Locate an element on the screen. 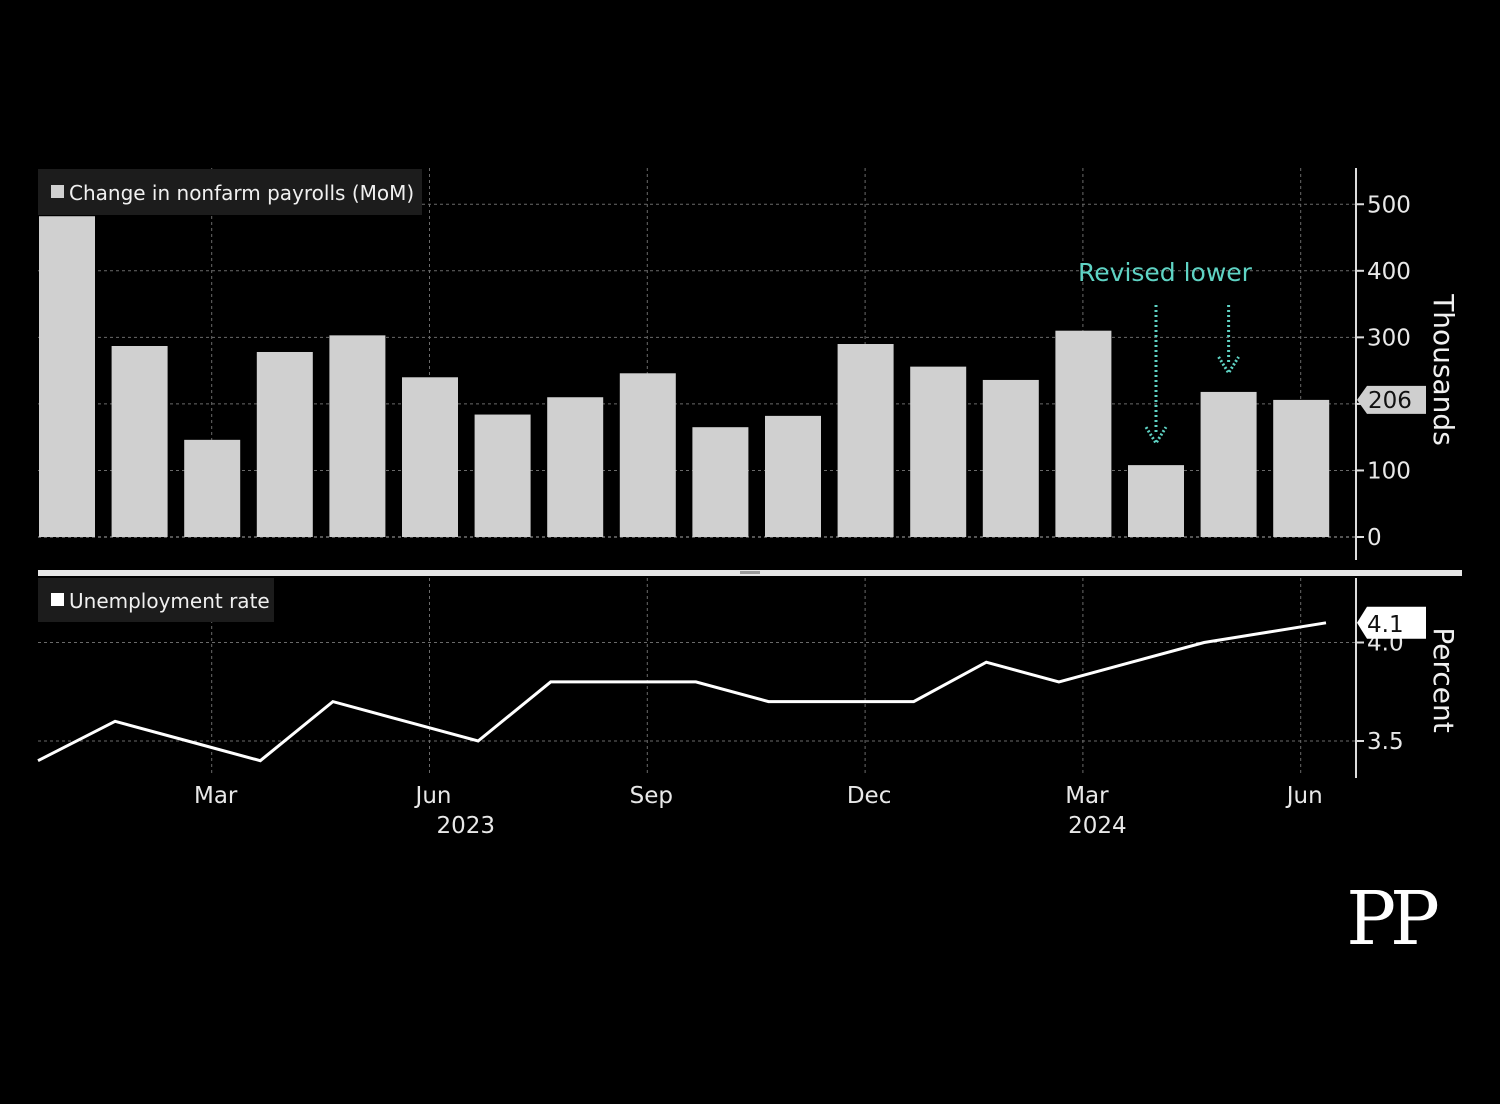 This screenshot has width=1500, height=1104. bar-last-value-label: 206 is located at coordinates (1390, 401).